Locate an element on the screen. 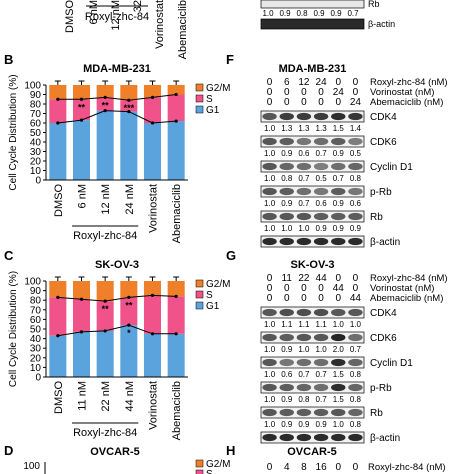 This screenshot has width=474, height=474. treatment-label: Abemaciclib (nM) is located at coordinates (406, 298).